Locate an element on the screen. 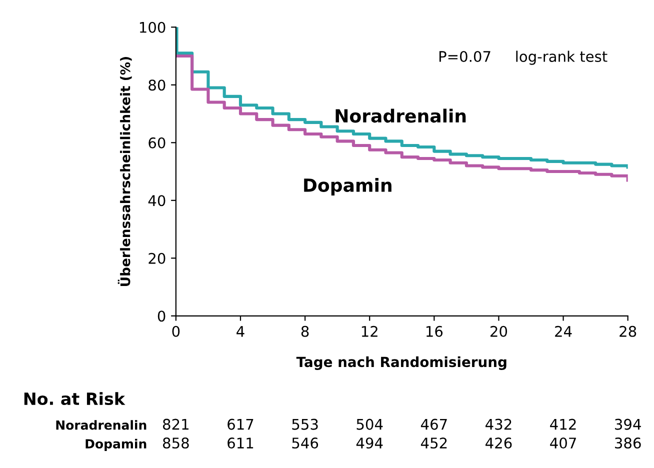  y-tick-label: 20 is located at coordinates (157, 258).